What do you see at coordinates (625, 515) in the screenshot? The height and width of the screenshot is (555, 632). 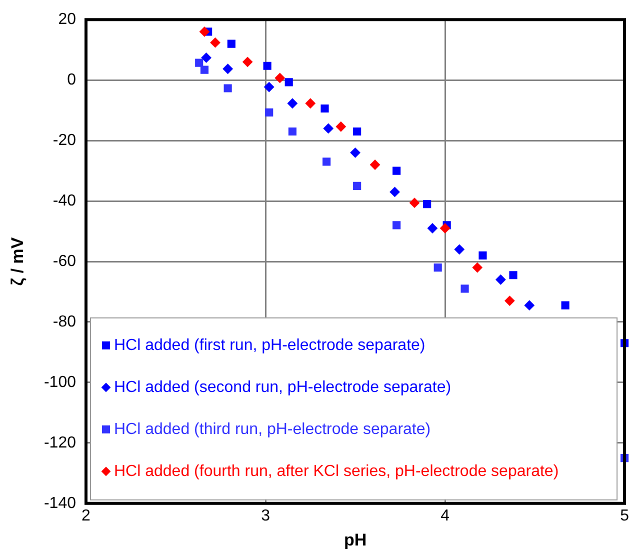 I see `x-tick-label: 5` at bounding box center [625, 515].